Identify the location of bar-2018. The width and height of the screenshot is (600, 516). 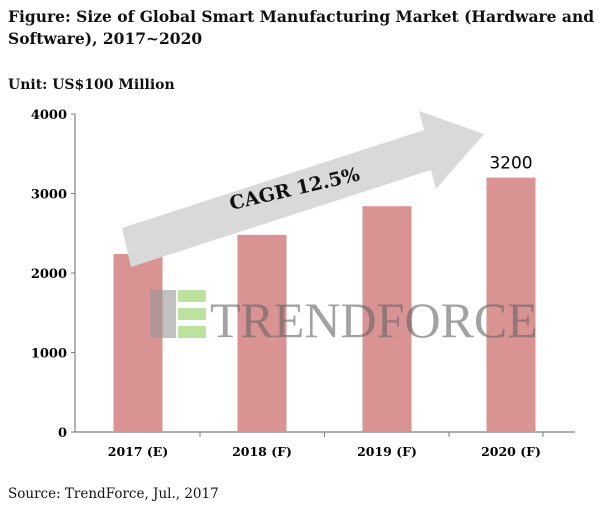
(262, 333).